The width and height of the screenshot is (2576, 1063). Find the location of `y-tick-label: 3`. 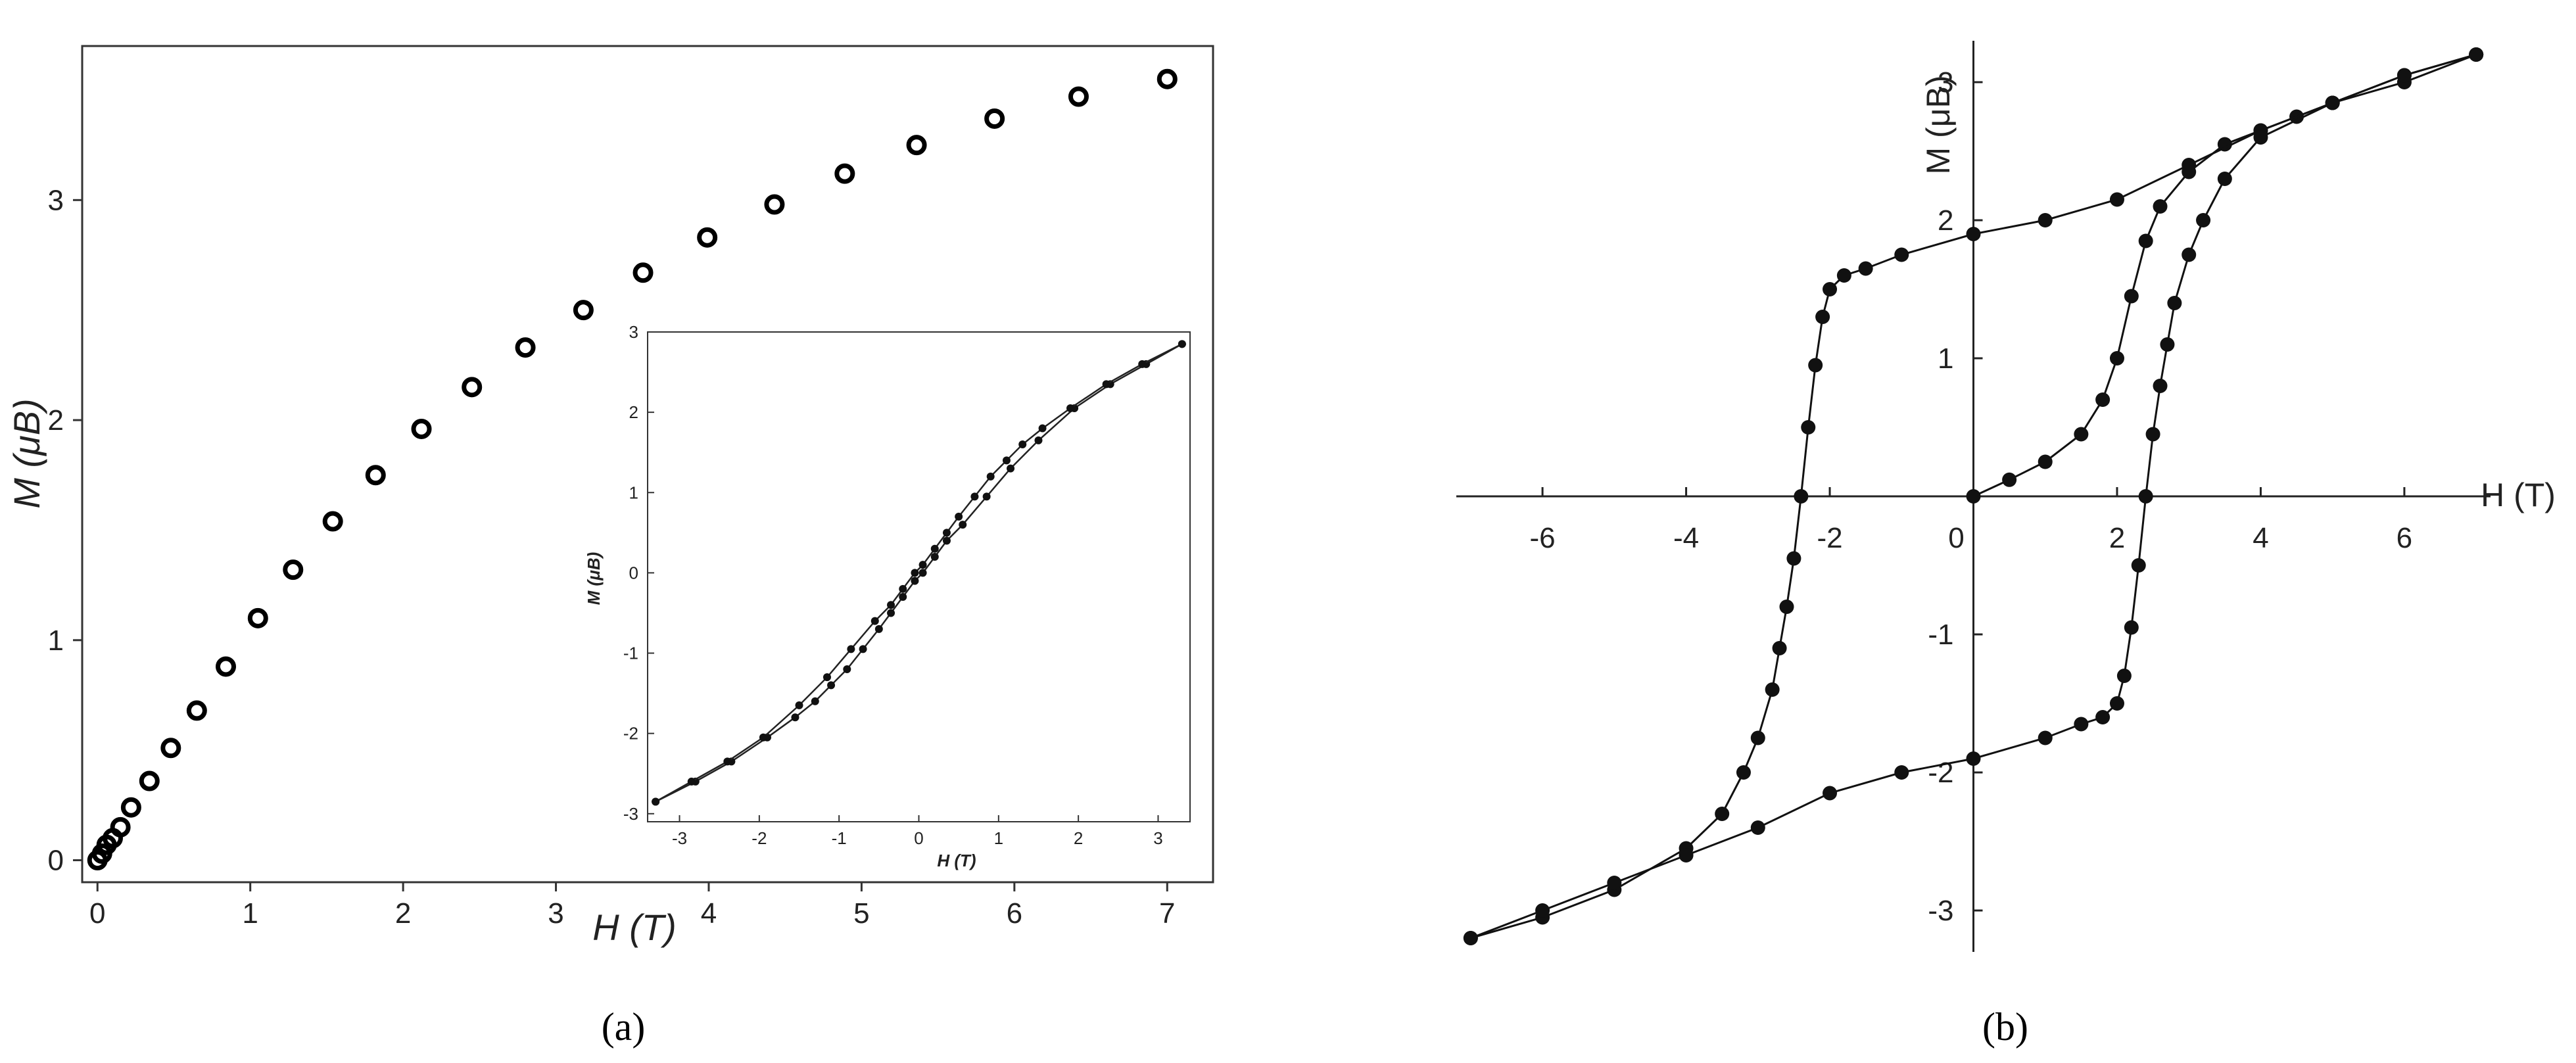

y-tick-label: 3 is located at coordinates (1946, 82).